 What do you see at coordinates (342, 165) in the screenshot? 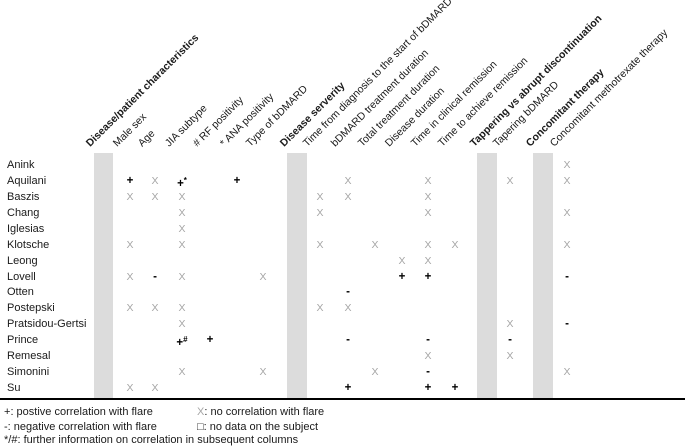
I see `table-row: Anink X` at bounding box center [342, 165].